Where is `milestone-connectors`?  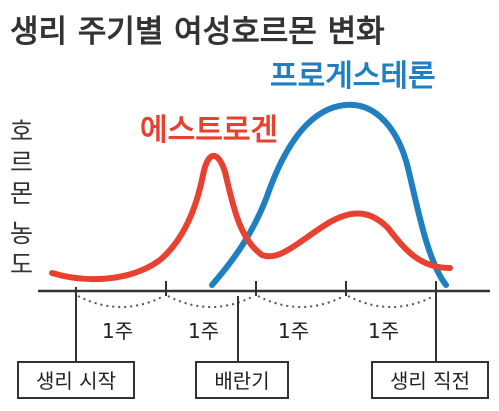
milestone-connectors is located at coordinates (256, 329).